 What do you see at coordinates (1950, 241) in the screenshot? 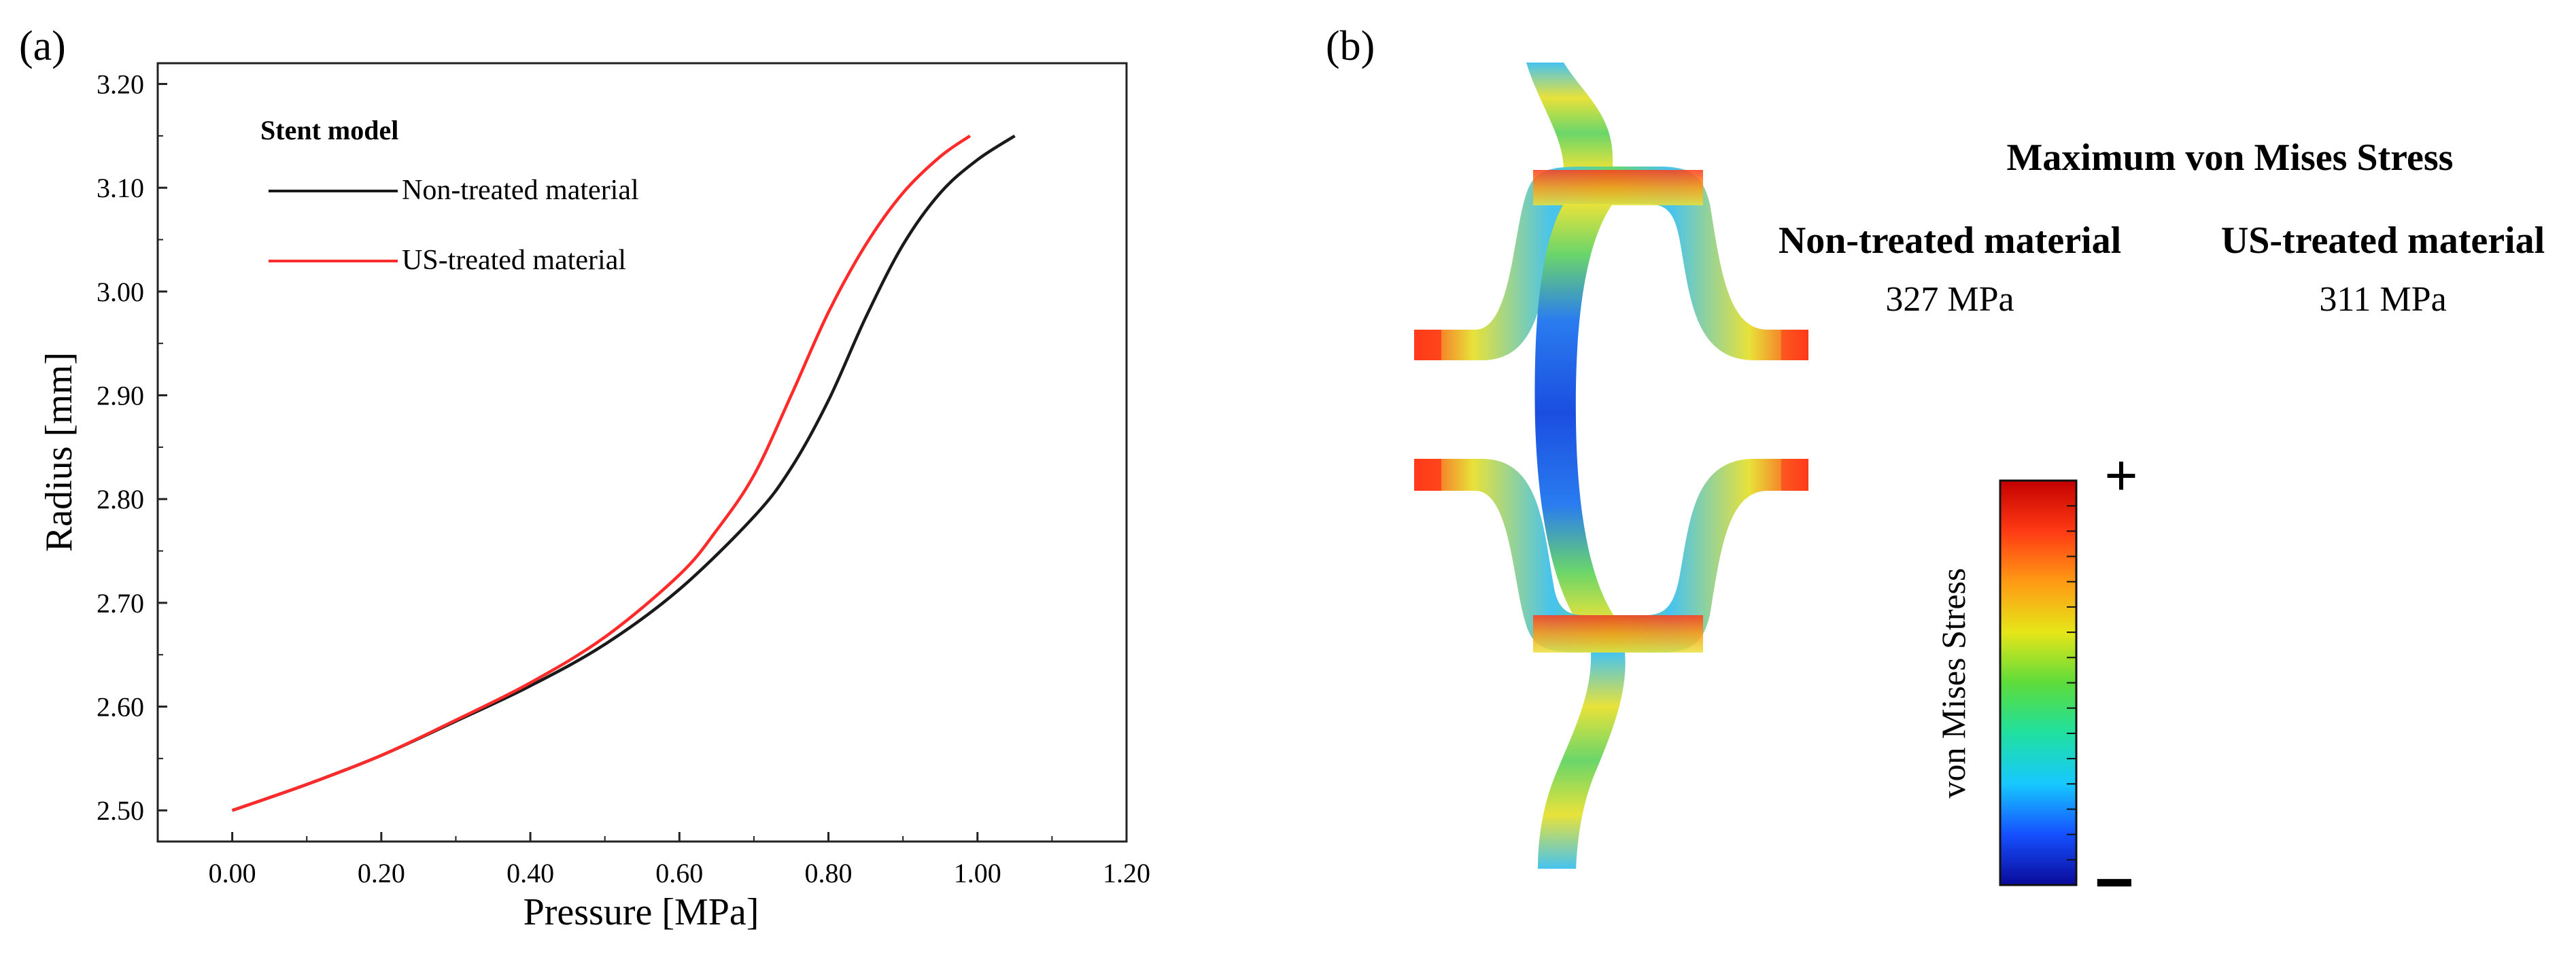
I see `result-material-non-treated: Non-treated material` at bounding box center [1950, 241].